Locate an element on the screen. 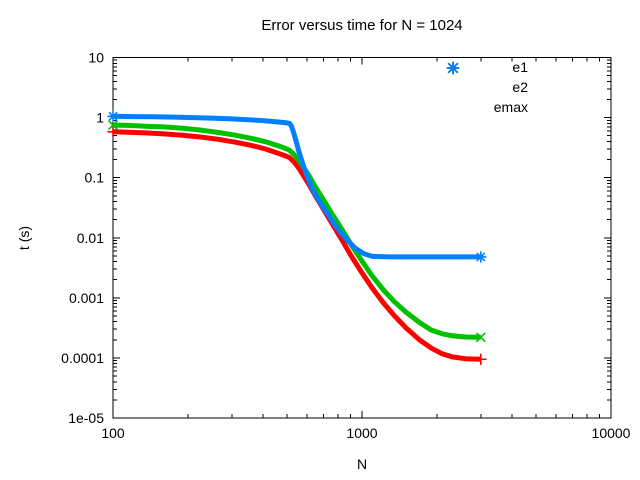 This screenshot has width=640, height=480. legend-label: e1 is located at coordinates (520, 67).